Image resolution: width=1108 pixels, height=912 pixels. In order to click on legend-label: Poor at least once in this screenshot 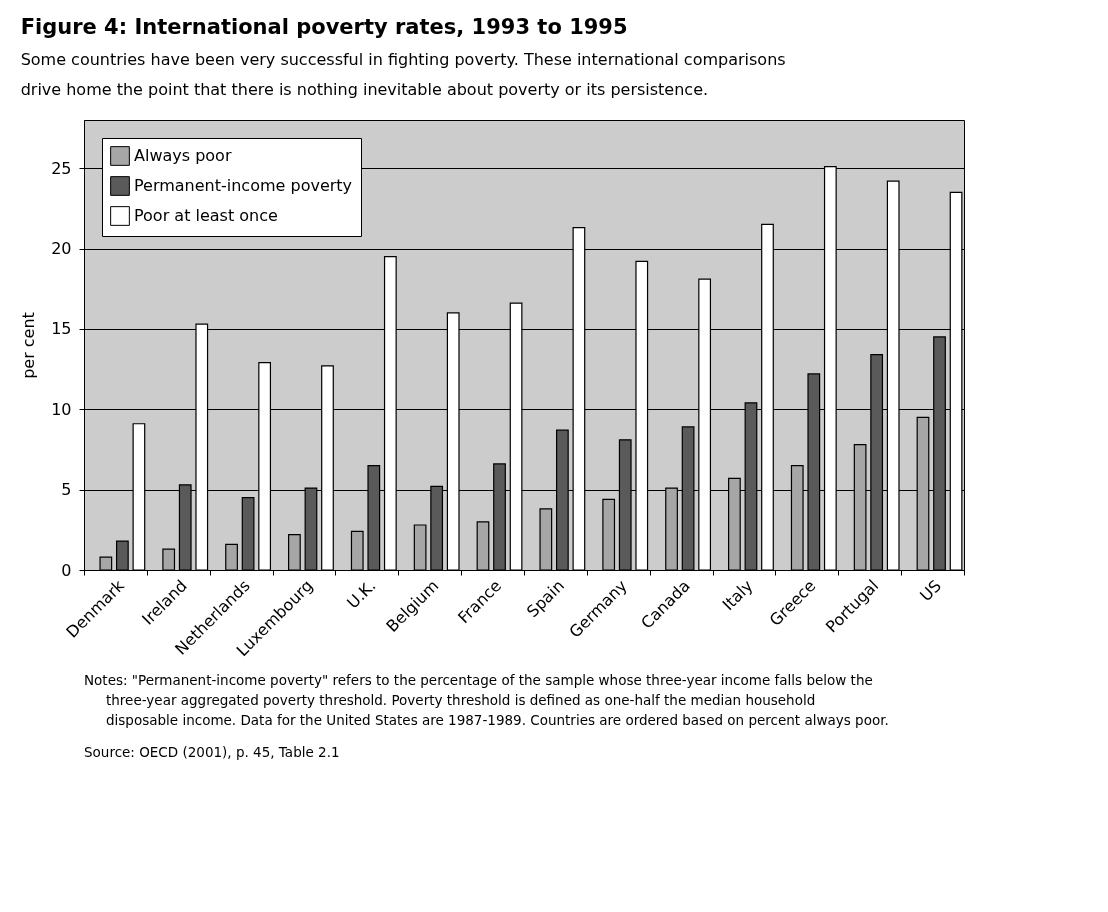, I will do `click(206, 215)`.